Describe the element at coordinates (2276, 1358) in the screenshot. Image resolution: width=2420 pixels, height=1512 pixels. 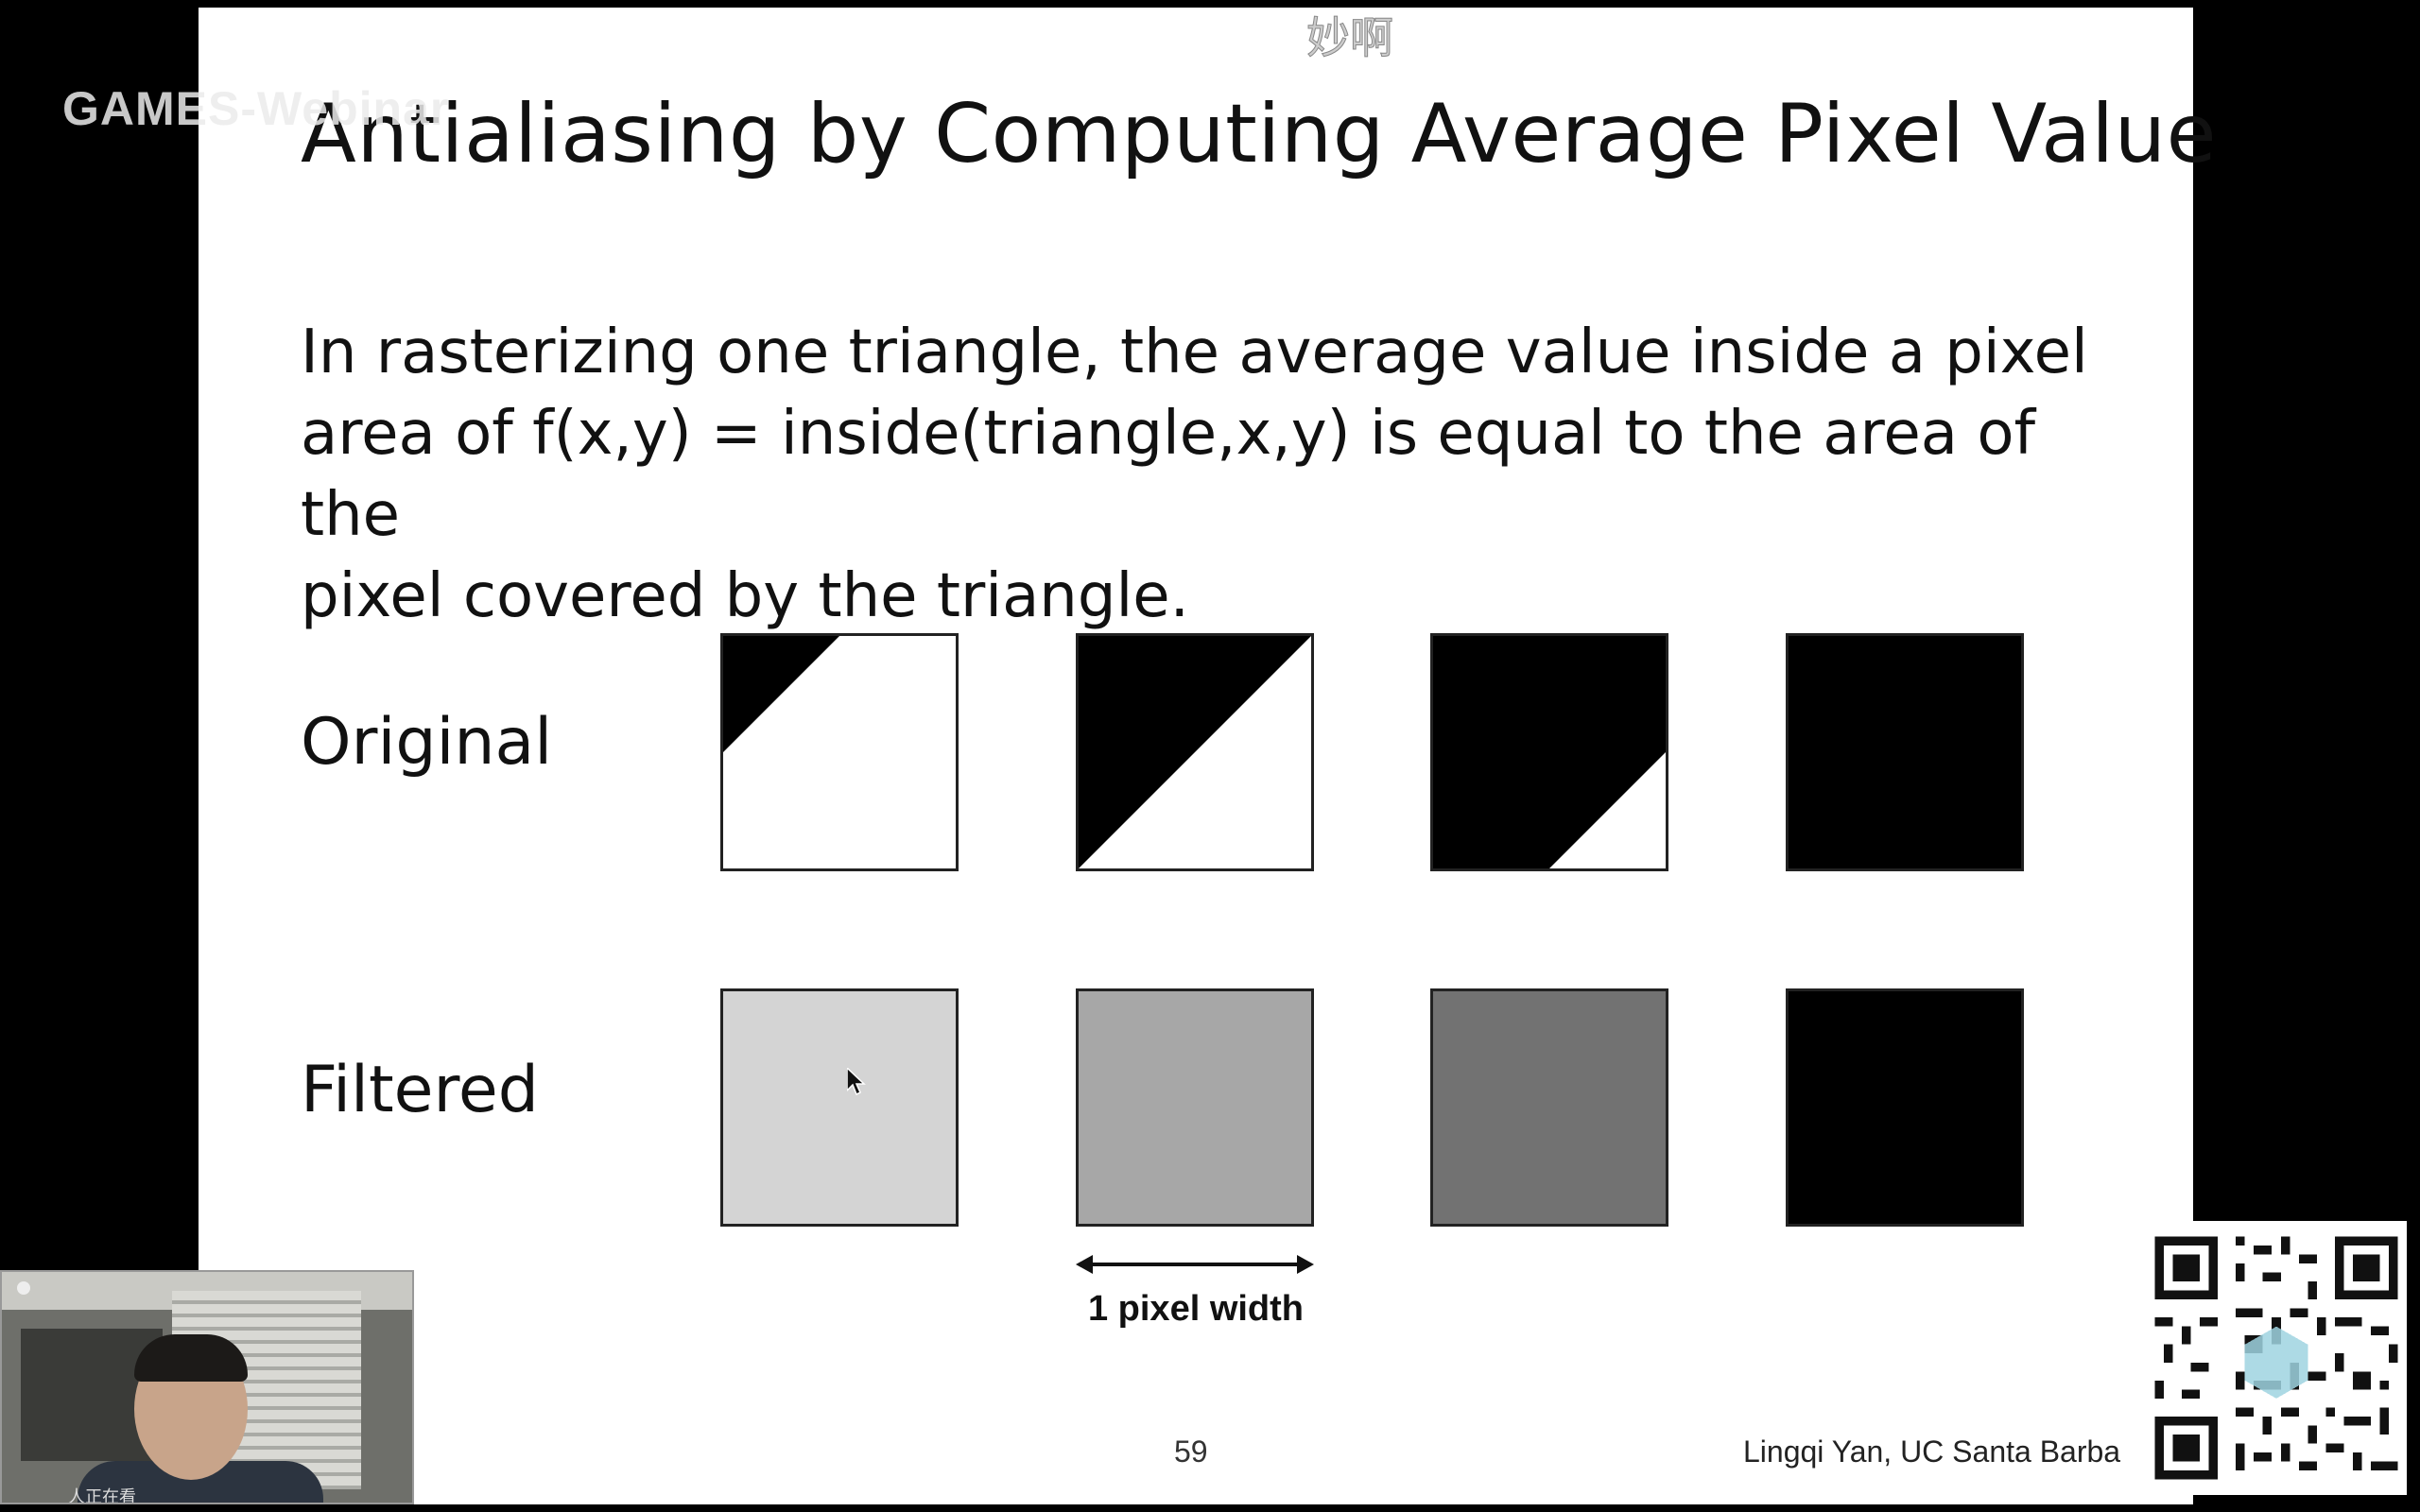
I see `qr-code` at that location.